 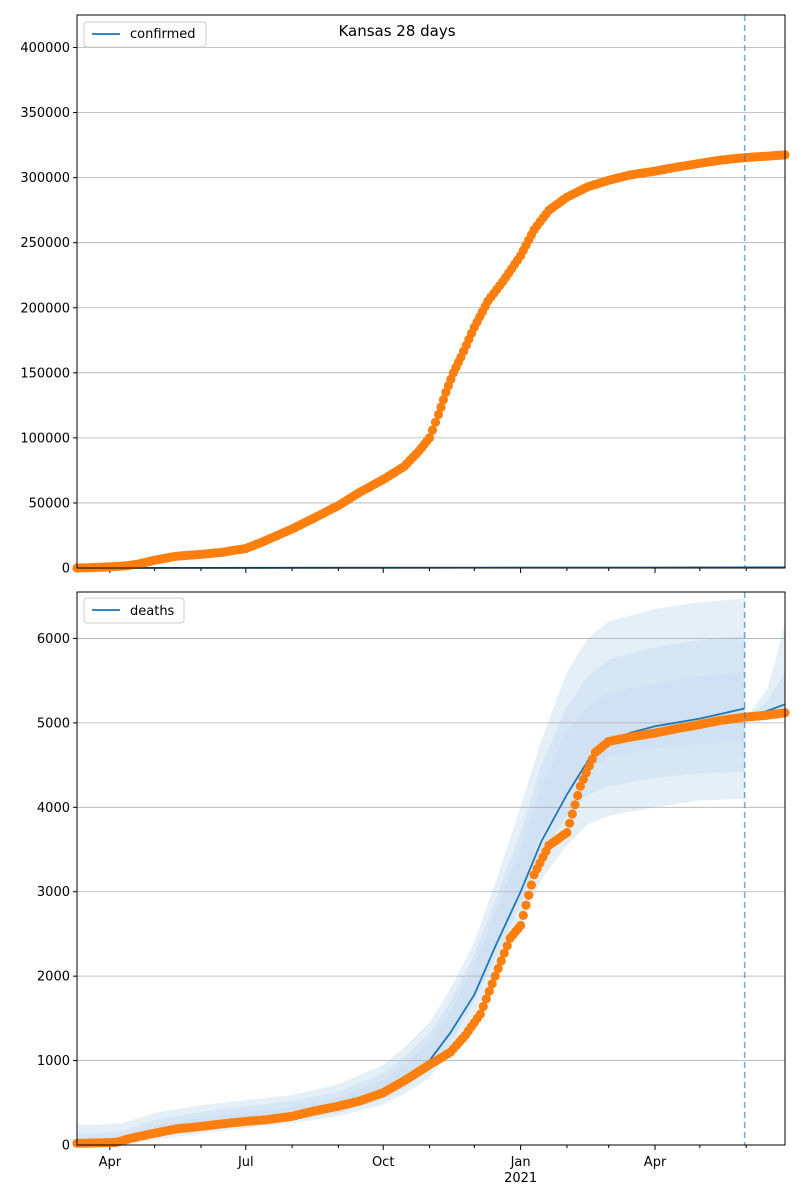 I want to click on chart-title: Kansas 28 days, so click(x=396, y=31).